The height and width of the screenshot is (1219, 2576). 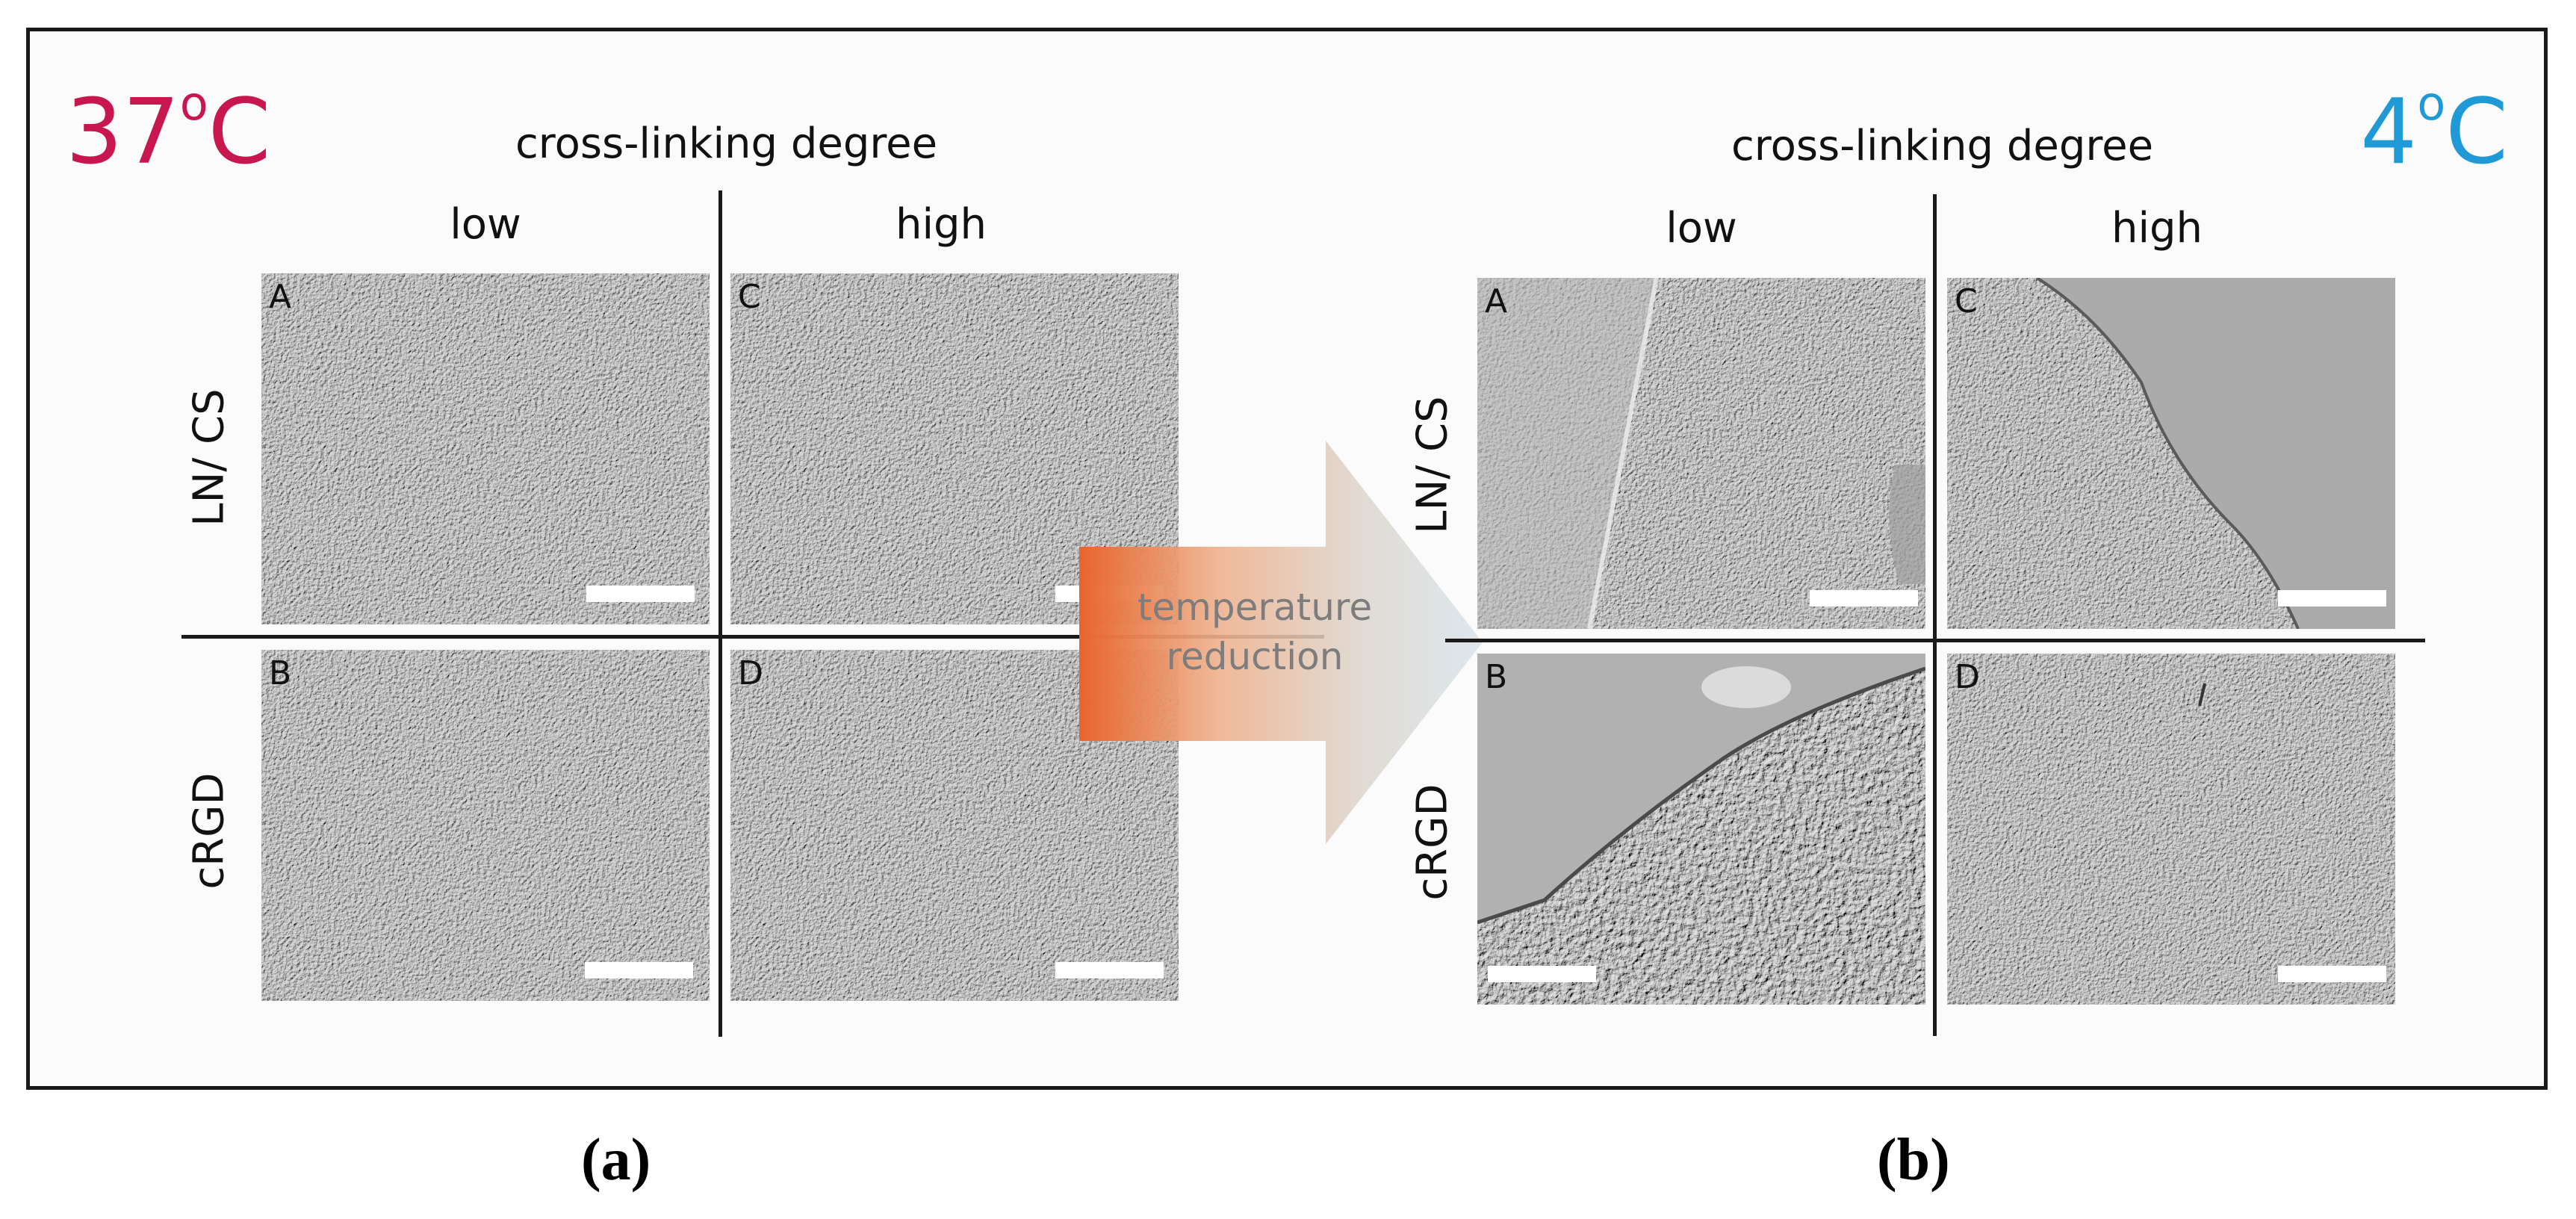 What do you see at coordinates (209, 457) in the screenshot?
I see `left-row-top: LN/ CS` at bounding box center [209, 457].